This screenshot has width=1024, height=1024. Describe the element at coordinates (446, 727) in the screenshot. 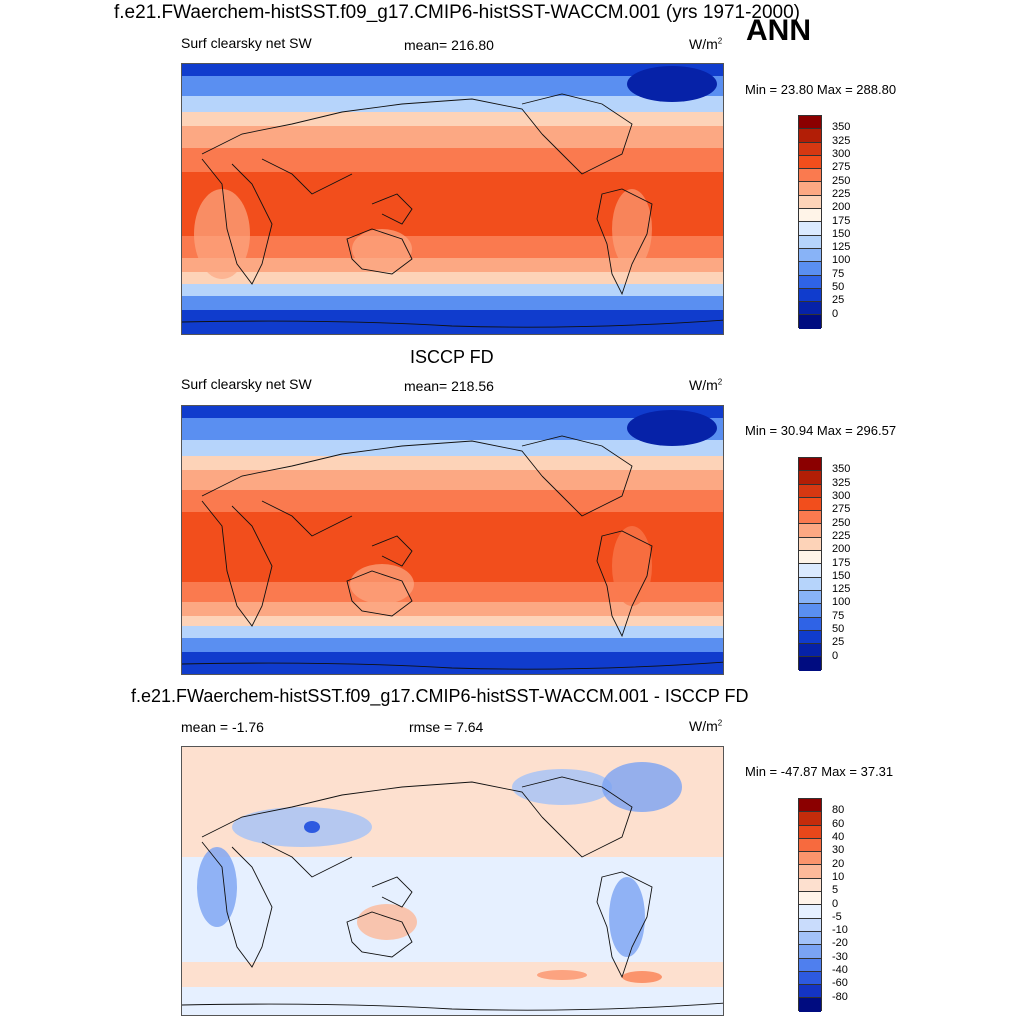

I see `panel3-rmse-label: rmse = 7.64` at that location.